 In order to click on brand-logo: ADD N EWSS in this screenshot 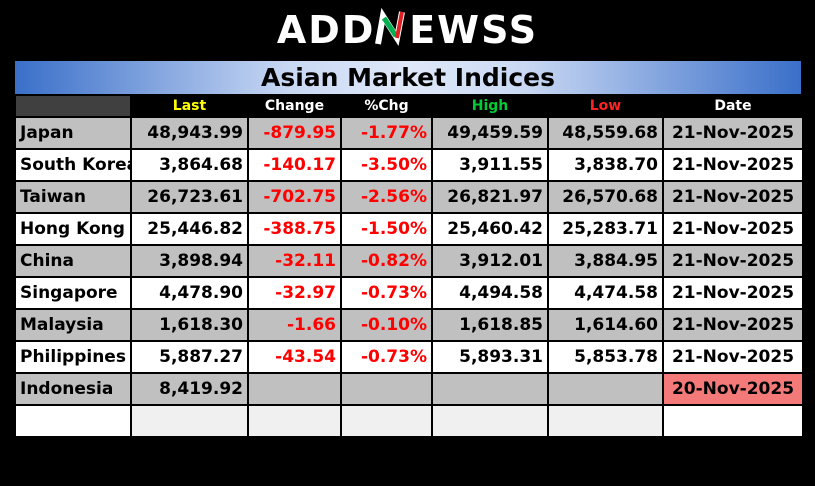, I will do `click(407, 30)`.